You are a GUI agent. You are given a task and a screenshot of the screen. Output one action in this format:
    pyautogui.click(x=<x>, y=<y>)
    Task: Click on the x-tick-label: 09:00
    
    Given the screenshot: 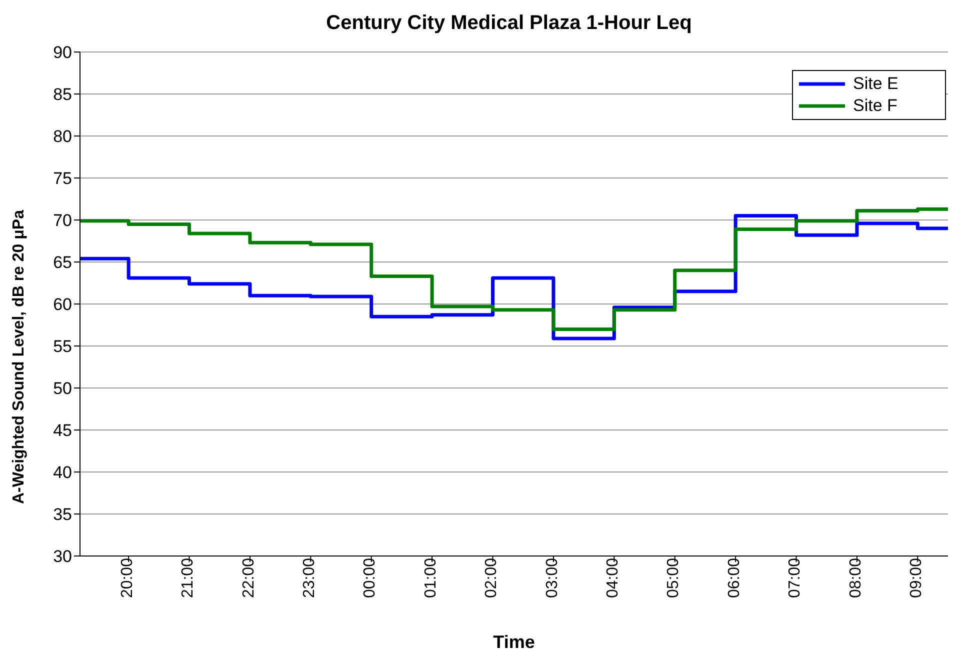 What is the action you would take?
    pyautogui.click(x=917, y=578)
    